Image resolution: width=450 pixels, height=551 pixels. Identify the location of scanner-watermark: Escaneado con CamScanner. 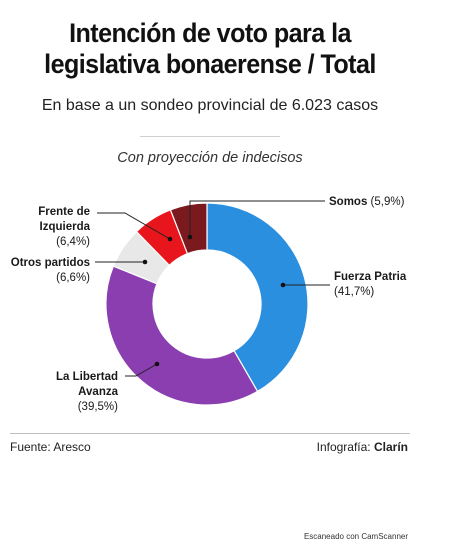
(355, 536).